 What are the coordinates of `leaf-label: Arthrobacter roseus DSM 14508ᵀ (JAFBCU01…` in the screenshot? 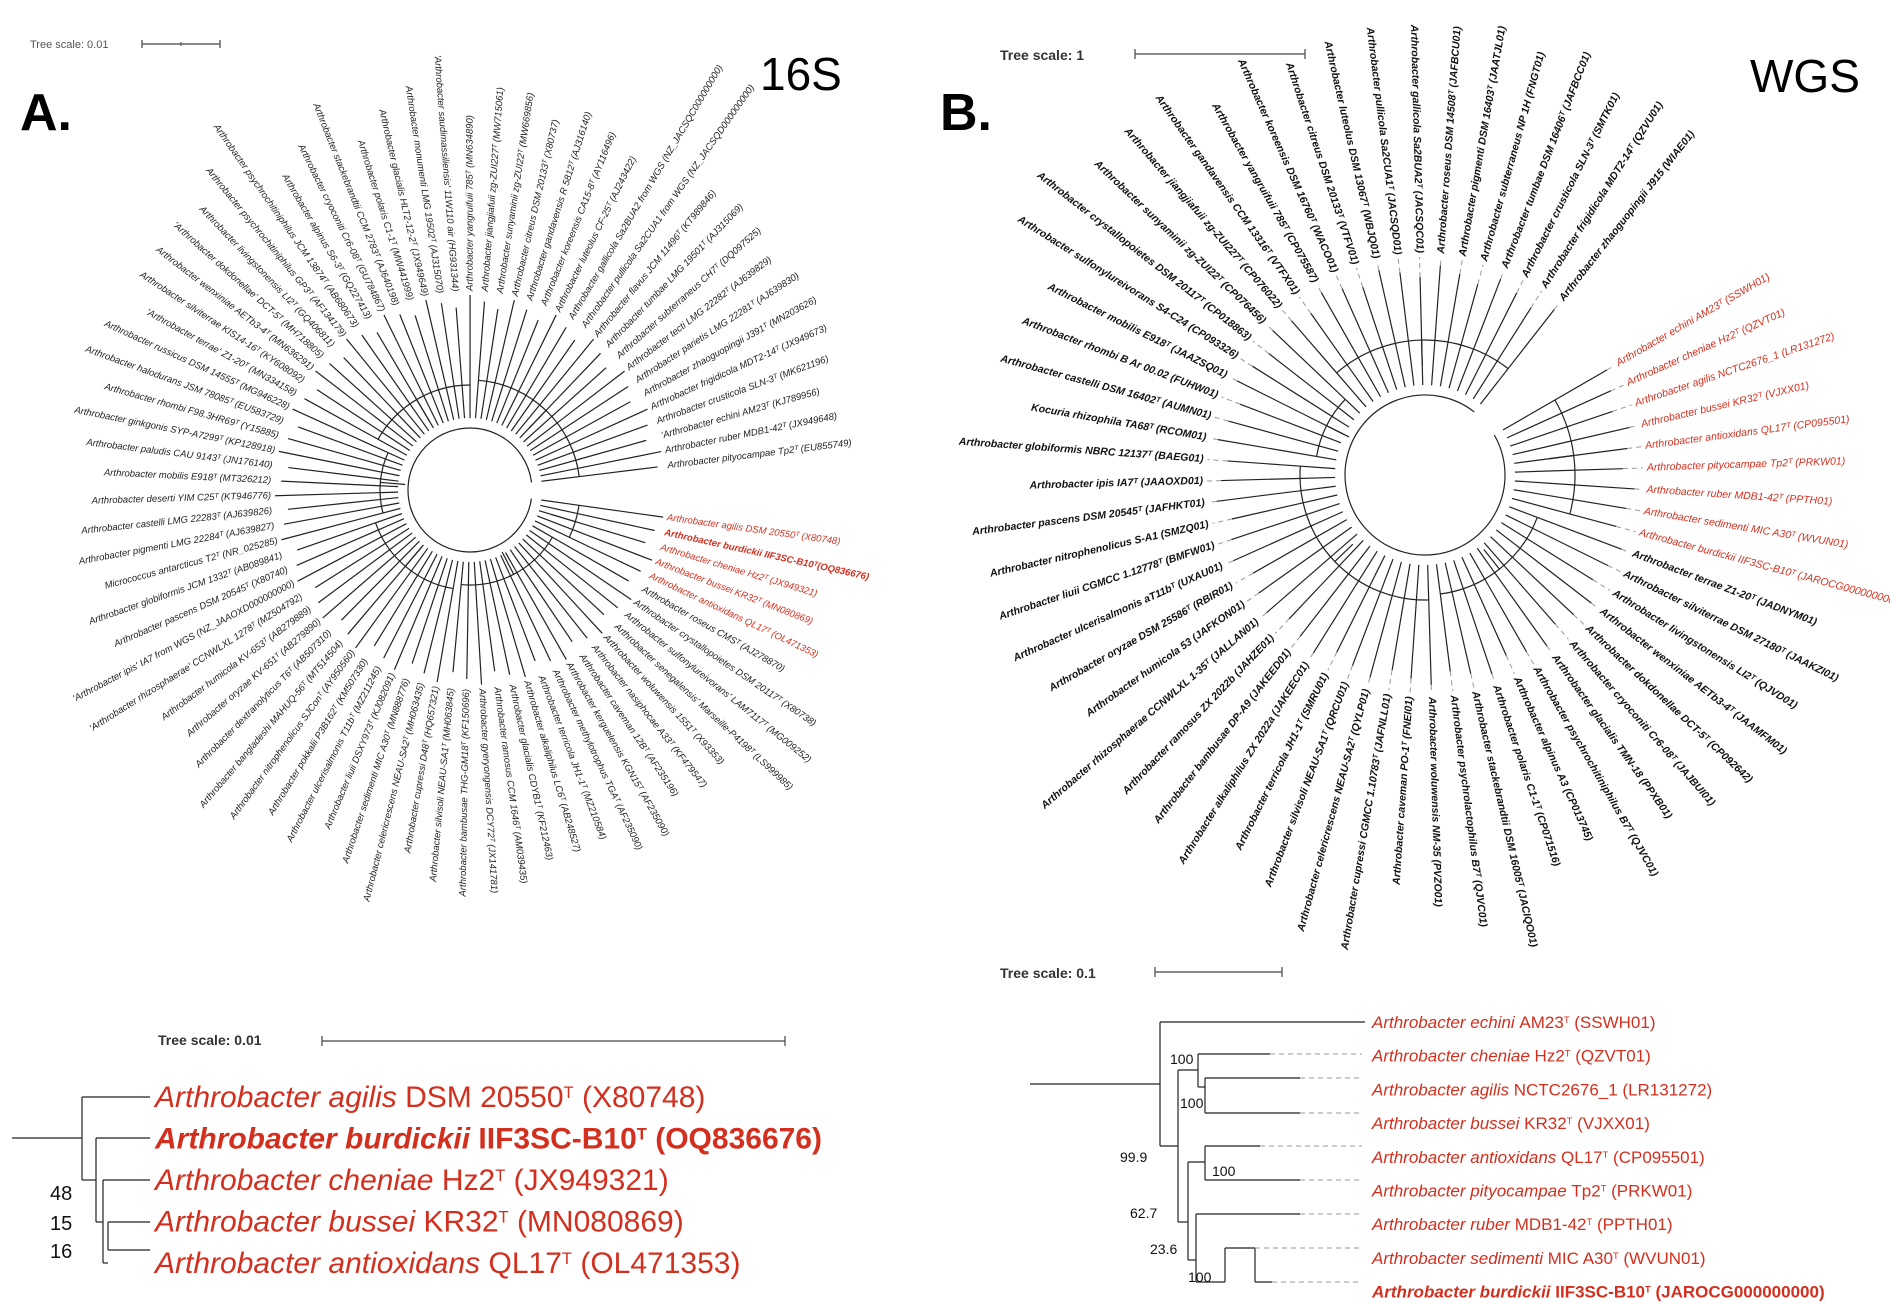 It's located at (1449, 140).